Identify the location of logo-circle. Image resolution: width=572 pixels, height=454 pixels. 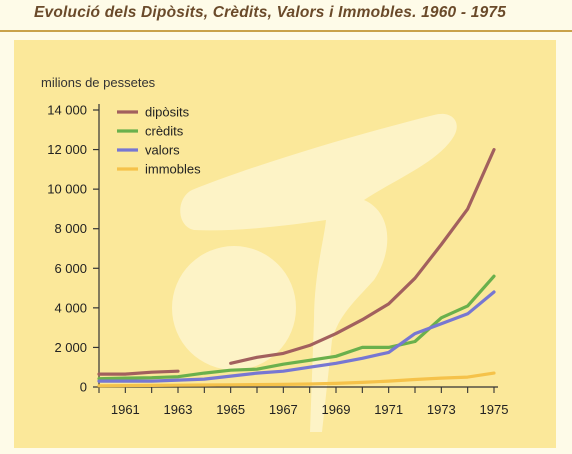
(234, 308).